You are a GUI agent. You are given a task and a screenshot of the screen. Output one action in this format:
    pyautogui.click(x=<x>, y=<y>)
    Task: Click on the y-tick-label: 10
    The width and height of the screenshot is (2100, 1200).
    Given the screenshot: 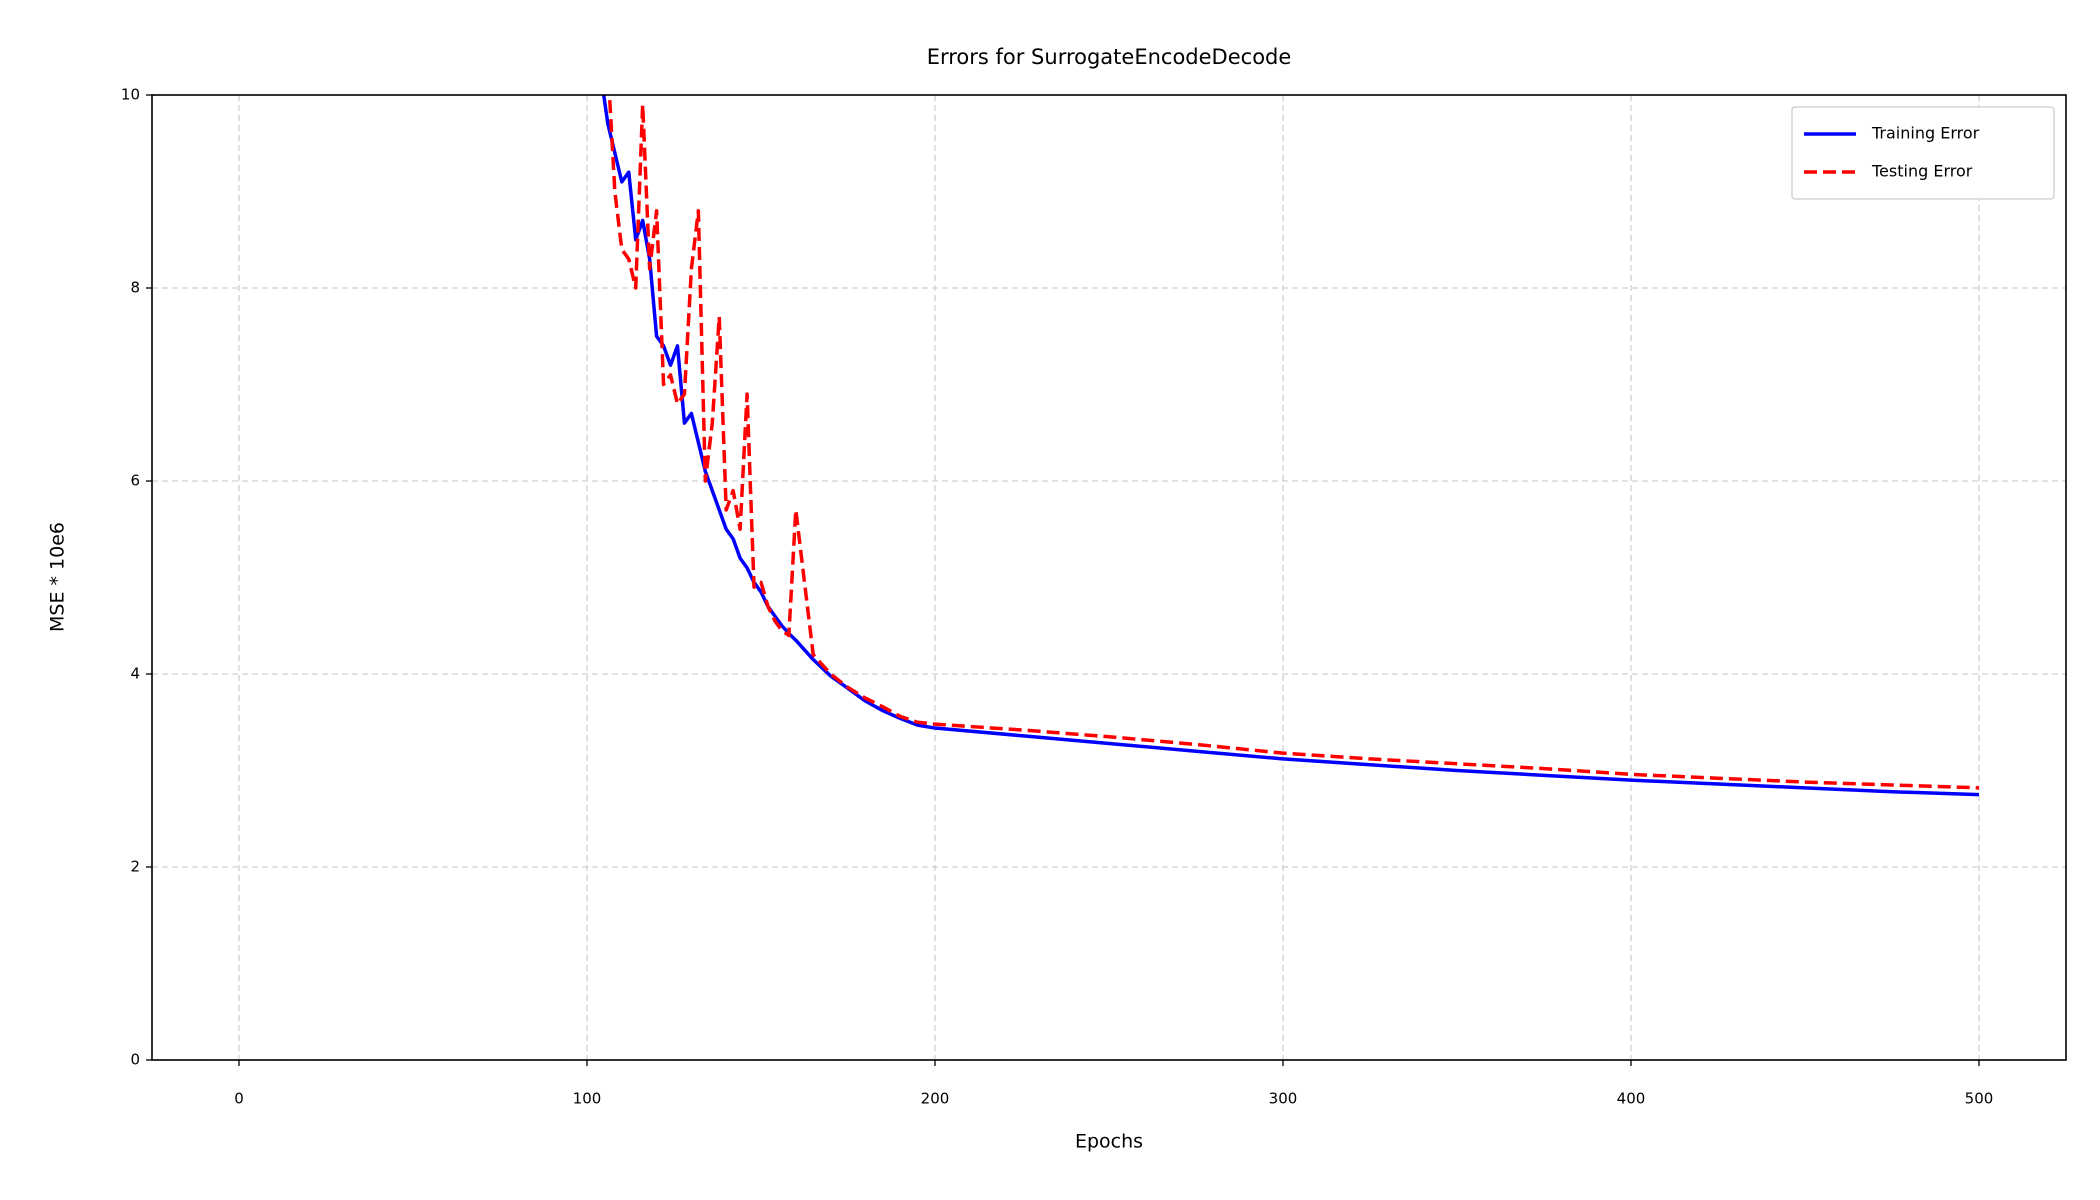 What is the action you would take?
    pyautogui.click(x=130, y=95)
    